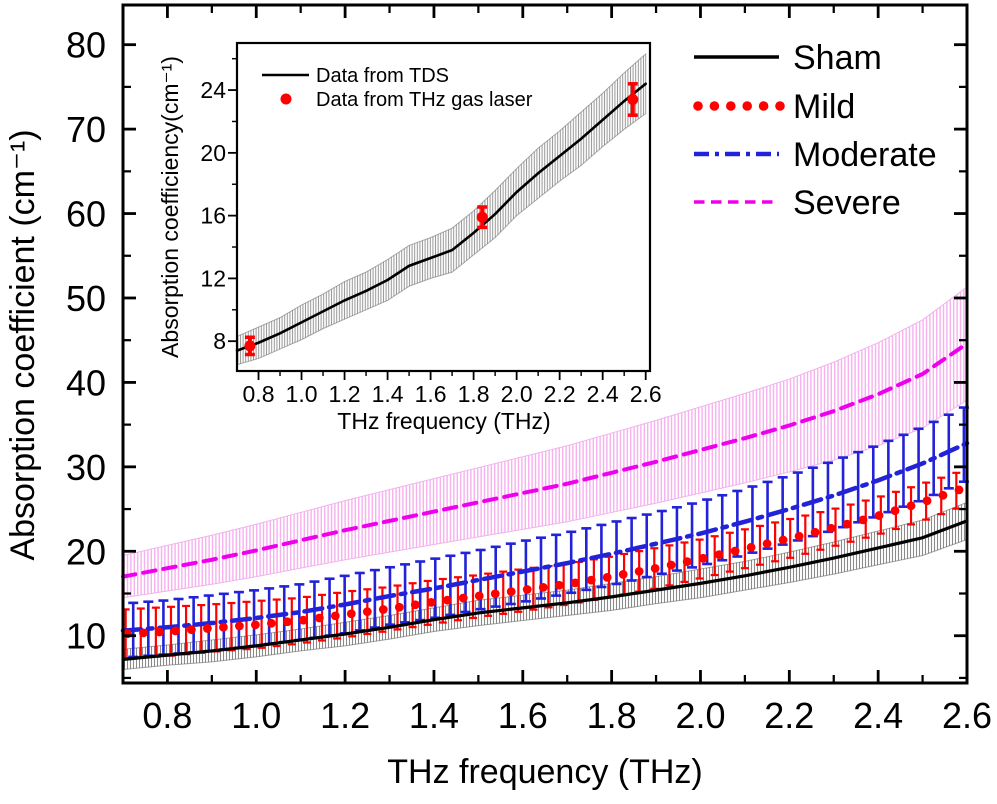 The width and height of the screenshot is (997, 804). I want to click on svg-text: 10, so click(86, 636).